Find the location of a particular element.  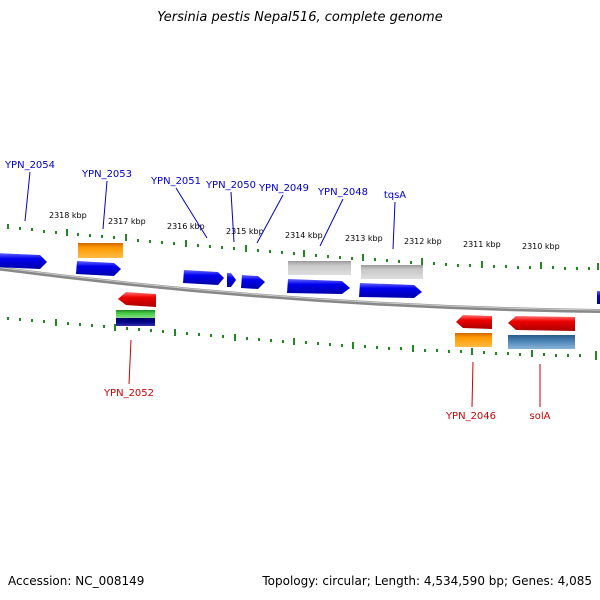

gene-label-ypn-2048: YPN_2048 is located at coordinates (342, 192).